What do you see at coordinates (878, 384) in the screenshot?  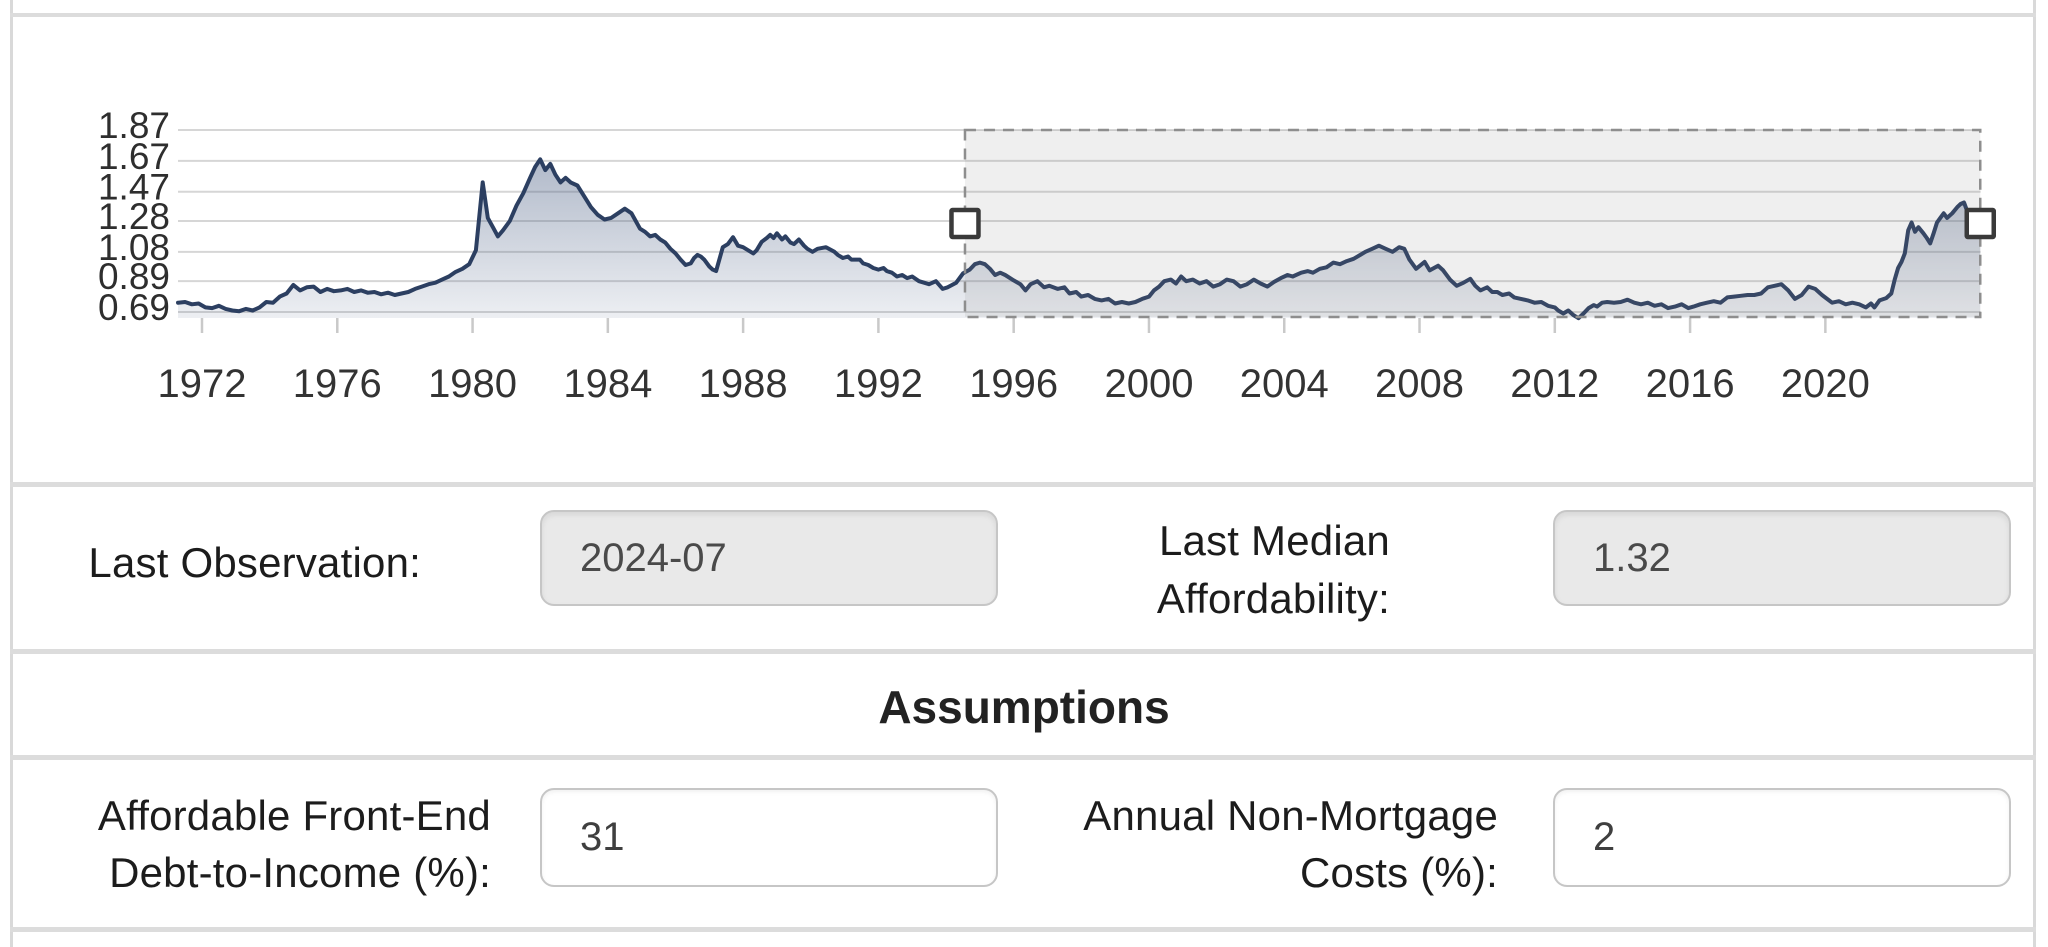 I see `x-axis-label: 1992` at bounding box center [878, 384].